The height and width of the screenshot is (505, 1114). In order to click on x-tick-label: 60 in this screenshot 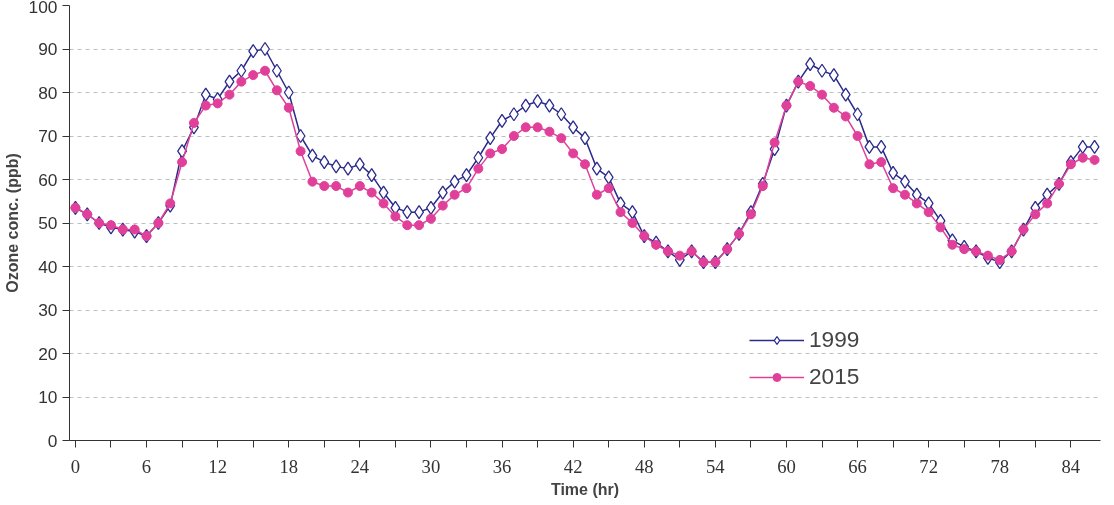, I will do `click(786, 466)`.